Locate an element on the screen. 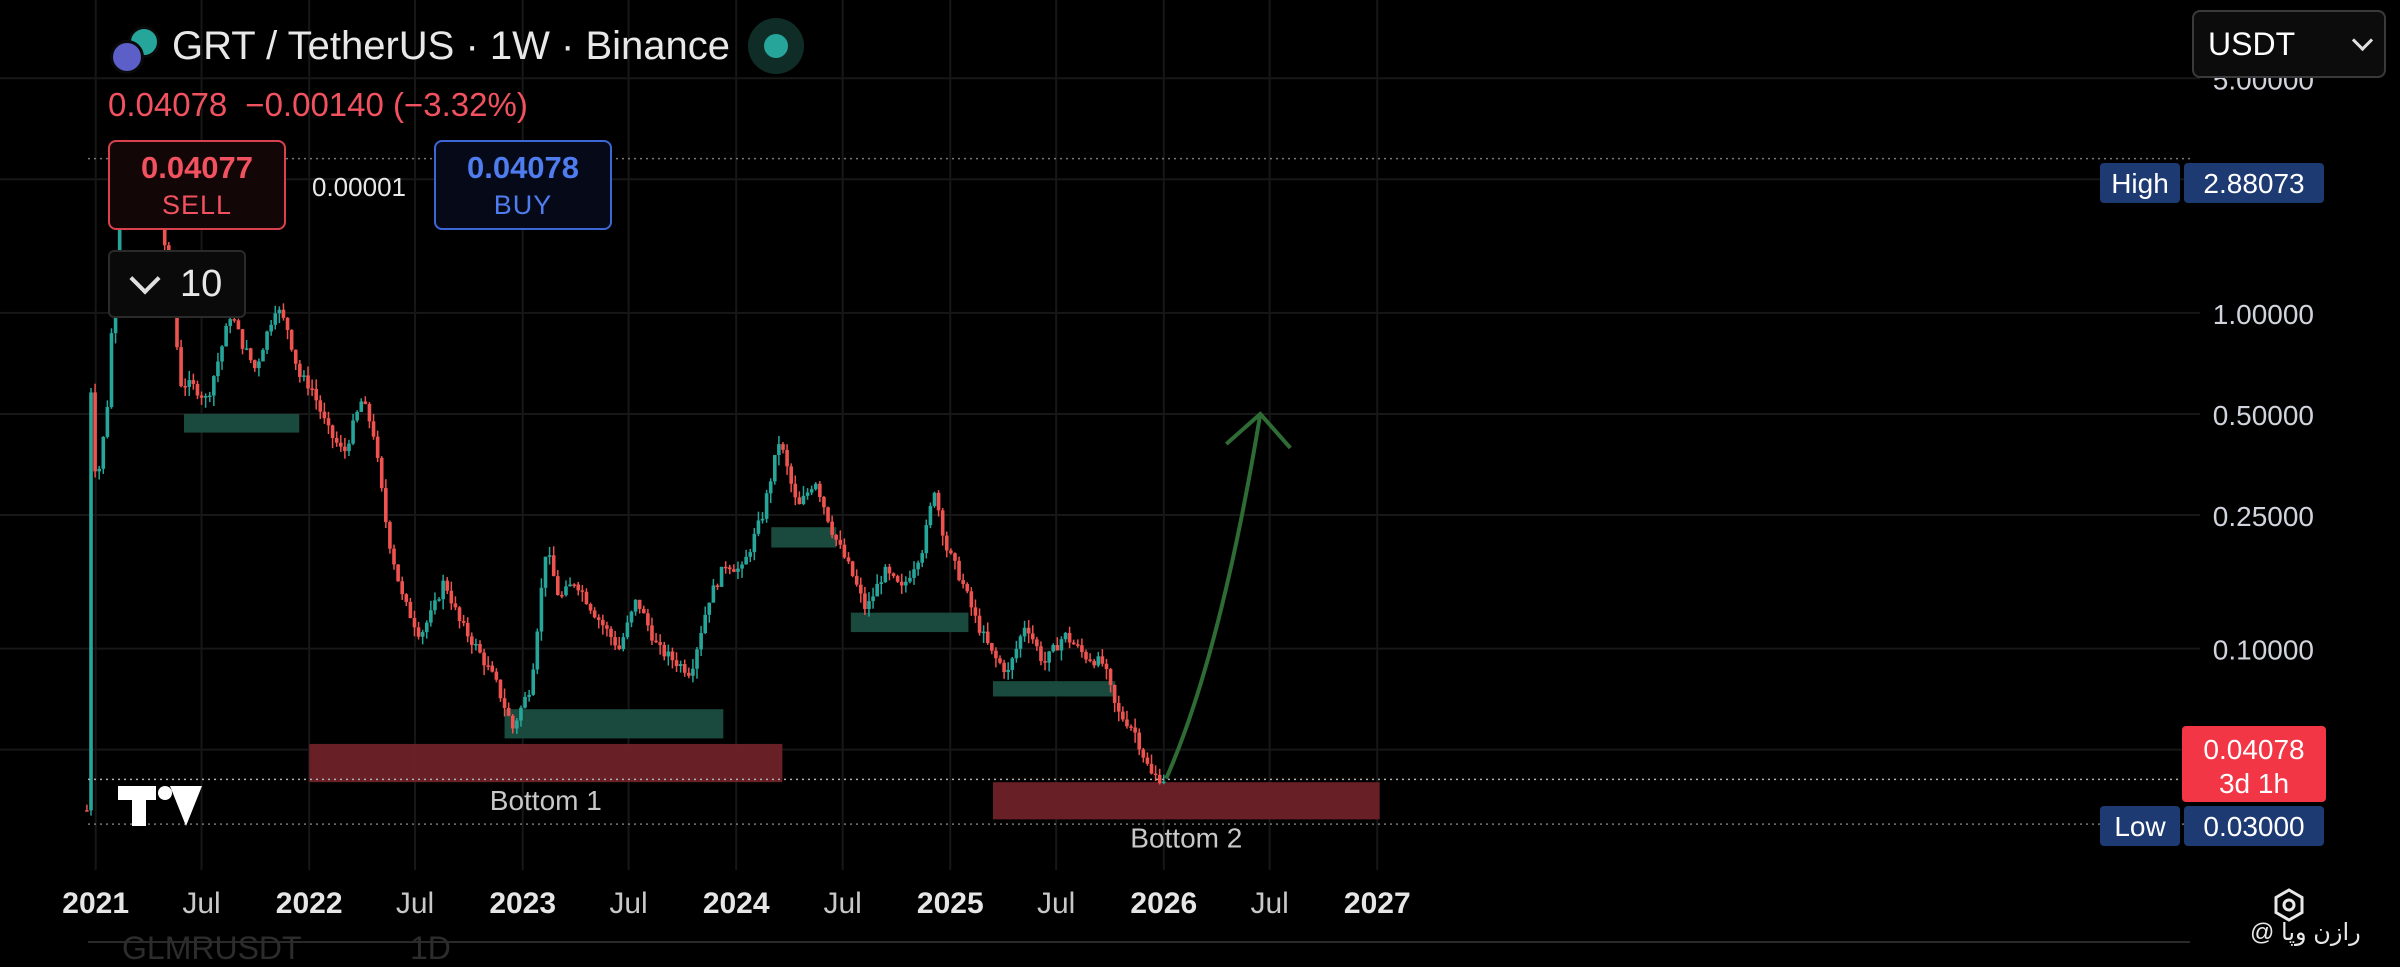 The height and width of the screenshot is (967, 2400). high-badge-value-bg is located at coordinates (2254, 183).